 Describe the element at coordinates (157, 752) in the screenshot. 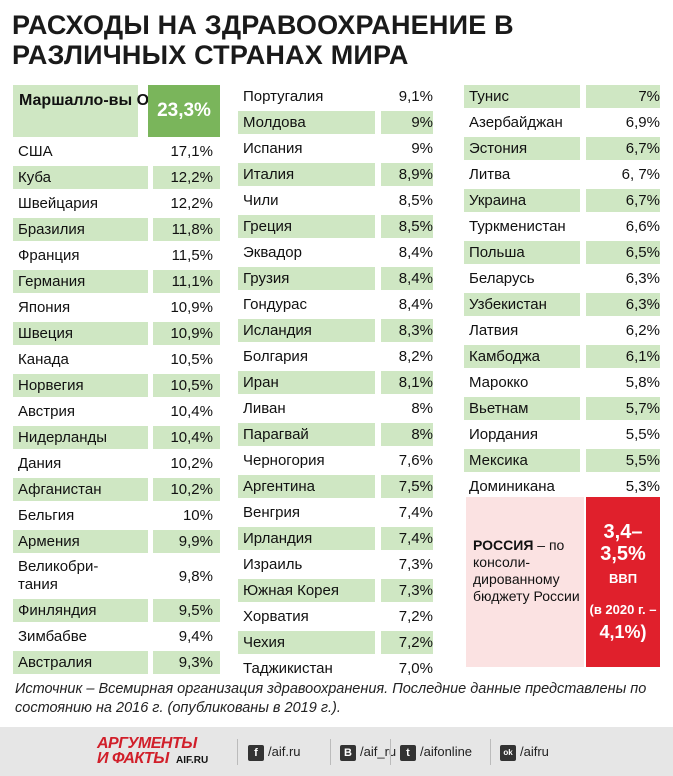

I see `aif-logo: АРГУМЕНТЫ И ФАКТЫ AIF.RU` at that location.